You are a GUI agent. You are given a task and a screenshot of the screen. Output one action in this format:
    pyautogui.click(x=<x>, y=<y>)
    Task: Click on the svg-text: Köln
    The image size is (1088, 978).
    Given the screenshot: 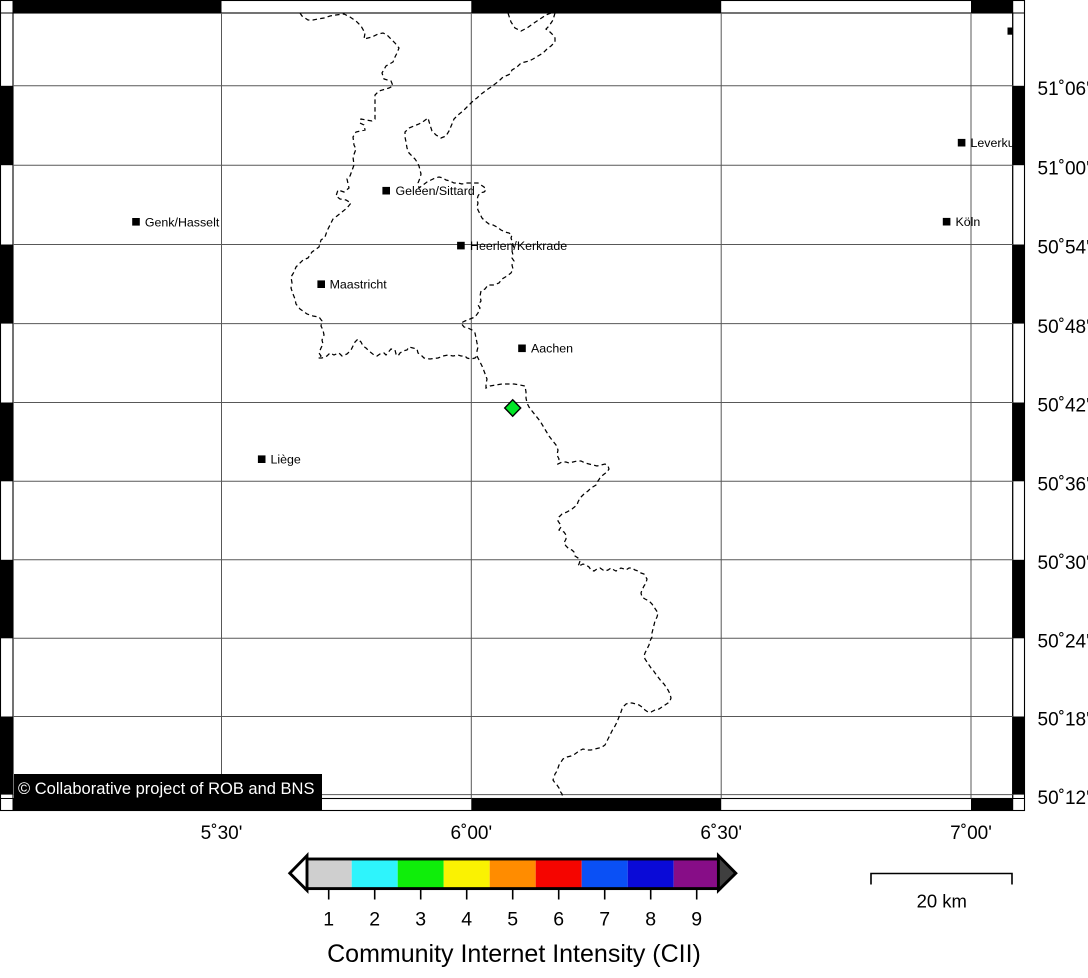 What is the action you would take?
    pyautogui.click(x=968, y=222)
    